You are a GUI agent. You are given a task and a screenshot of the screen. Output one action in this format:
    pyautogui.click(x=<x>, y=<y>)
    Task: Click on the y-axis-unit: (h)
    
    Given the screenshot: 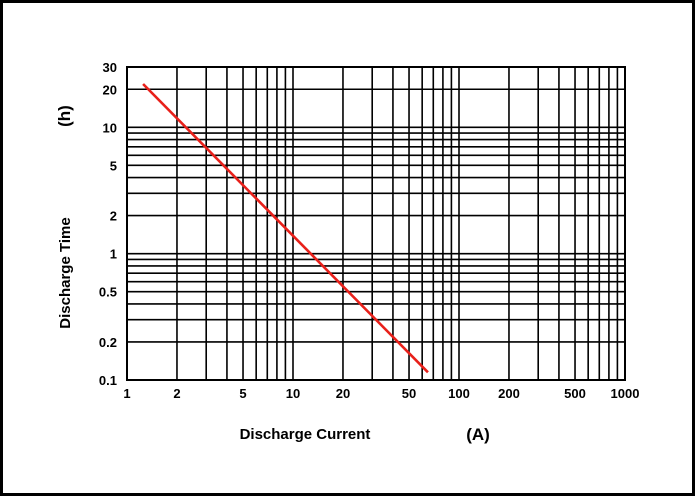 What is the action you would take?
    pyautogui.click(x=64, y=116)
    